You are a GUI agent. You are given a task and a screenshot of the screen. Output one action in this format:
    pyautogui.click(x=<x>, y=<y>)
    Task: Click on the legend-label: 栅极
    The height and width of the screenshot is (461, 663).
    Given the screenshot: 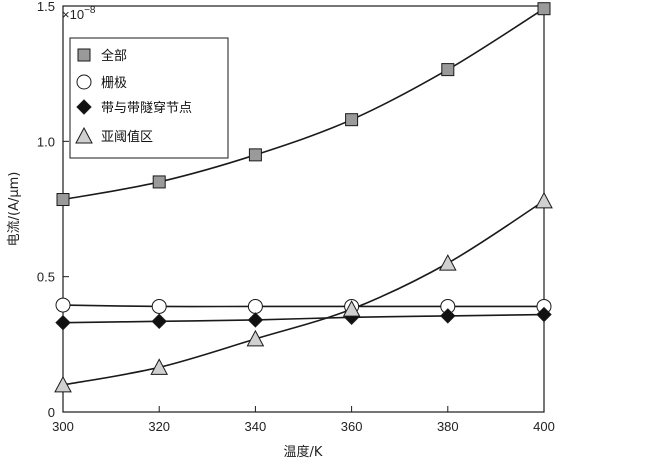 What is the action you would take?
    pyautogui.click(x=114, y=83)
    